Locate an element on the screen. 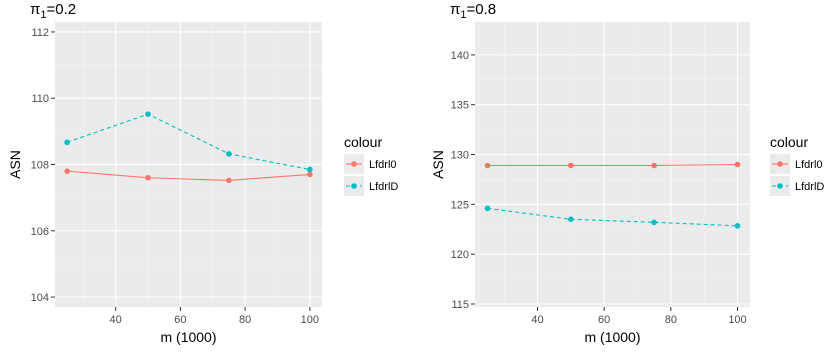 This screenshot has height=359, width=832. y-tick-label: 112 is located at coordinates (40, 33).